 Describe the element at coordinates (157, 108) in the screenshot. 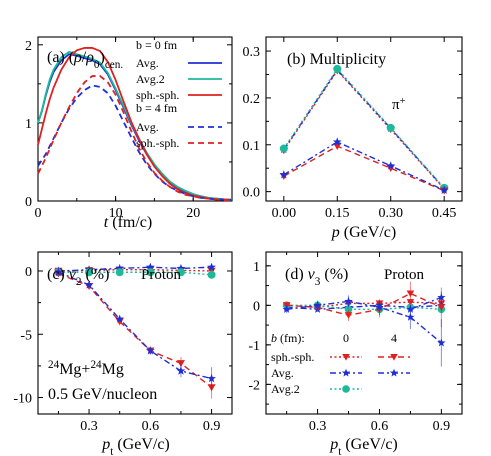

I see `legend-group-label: b = 4 fm` at that location.